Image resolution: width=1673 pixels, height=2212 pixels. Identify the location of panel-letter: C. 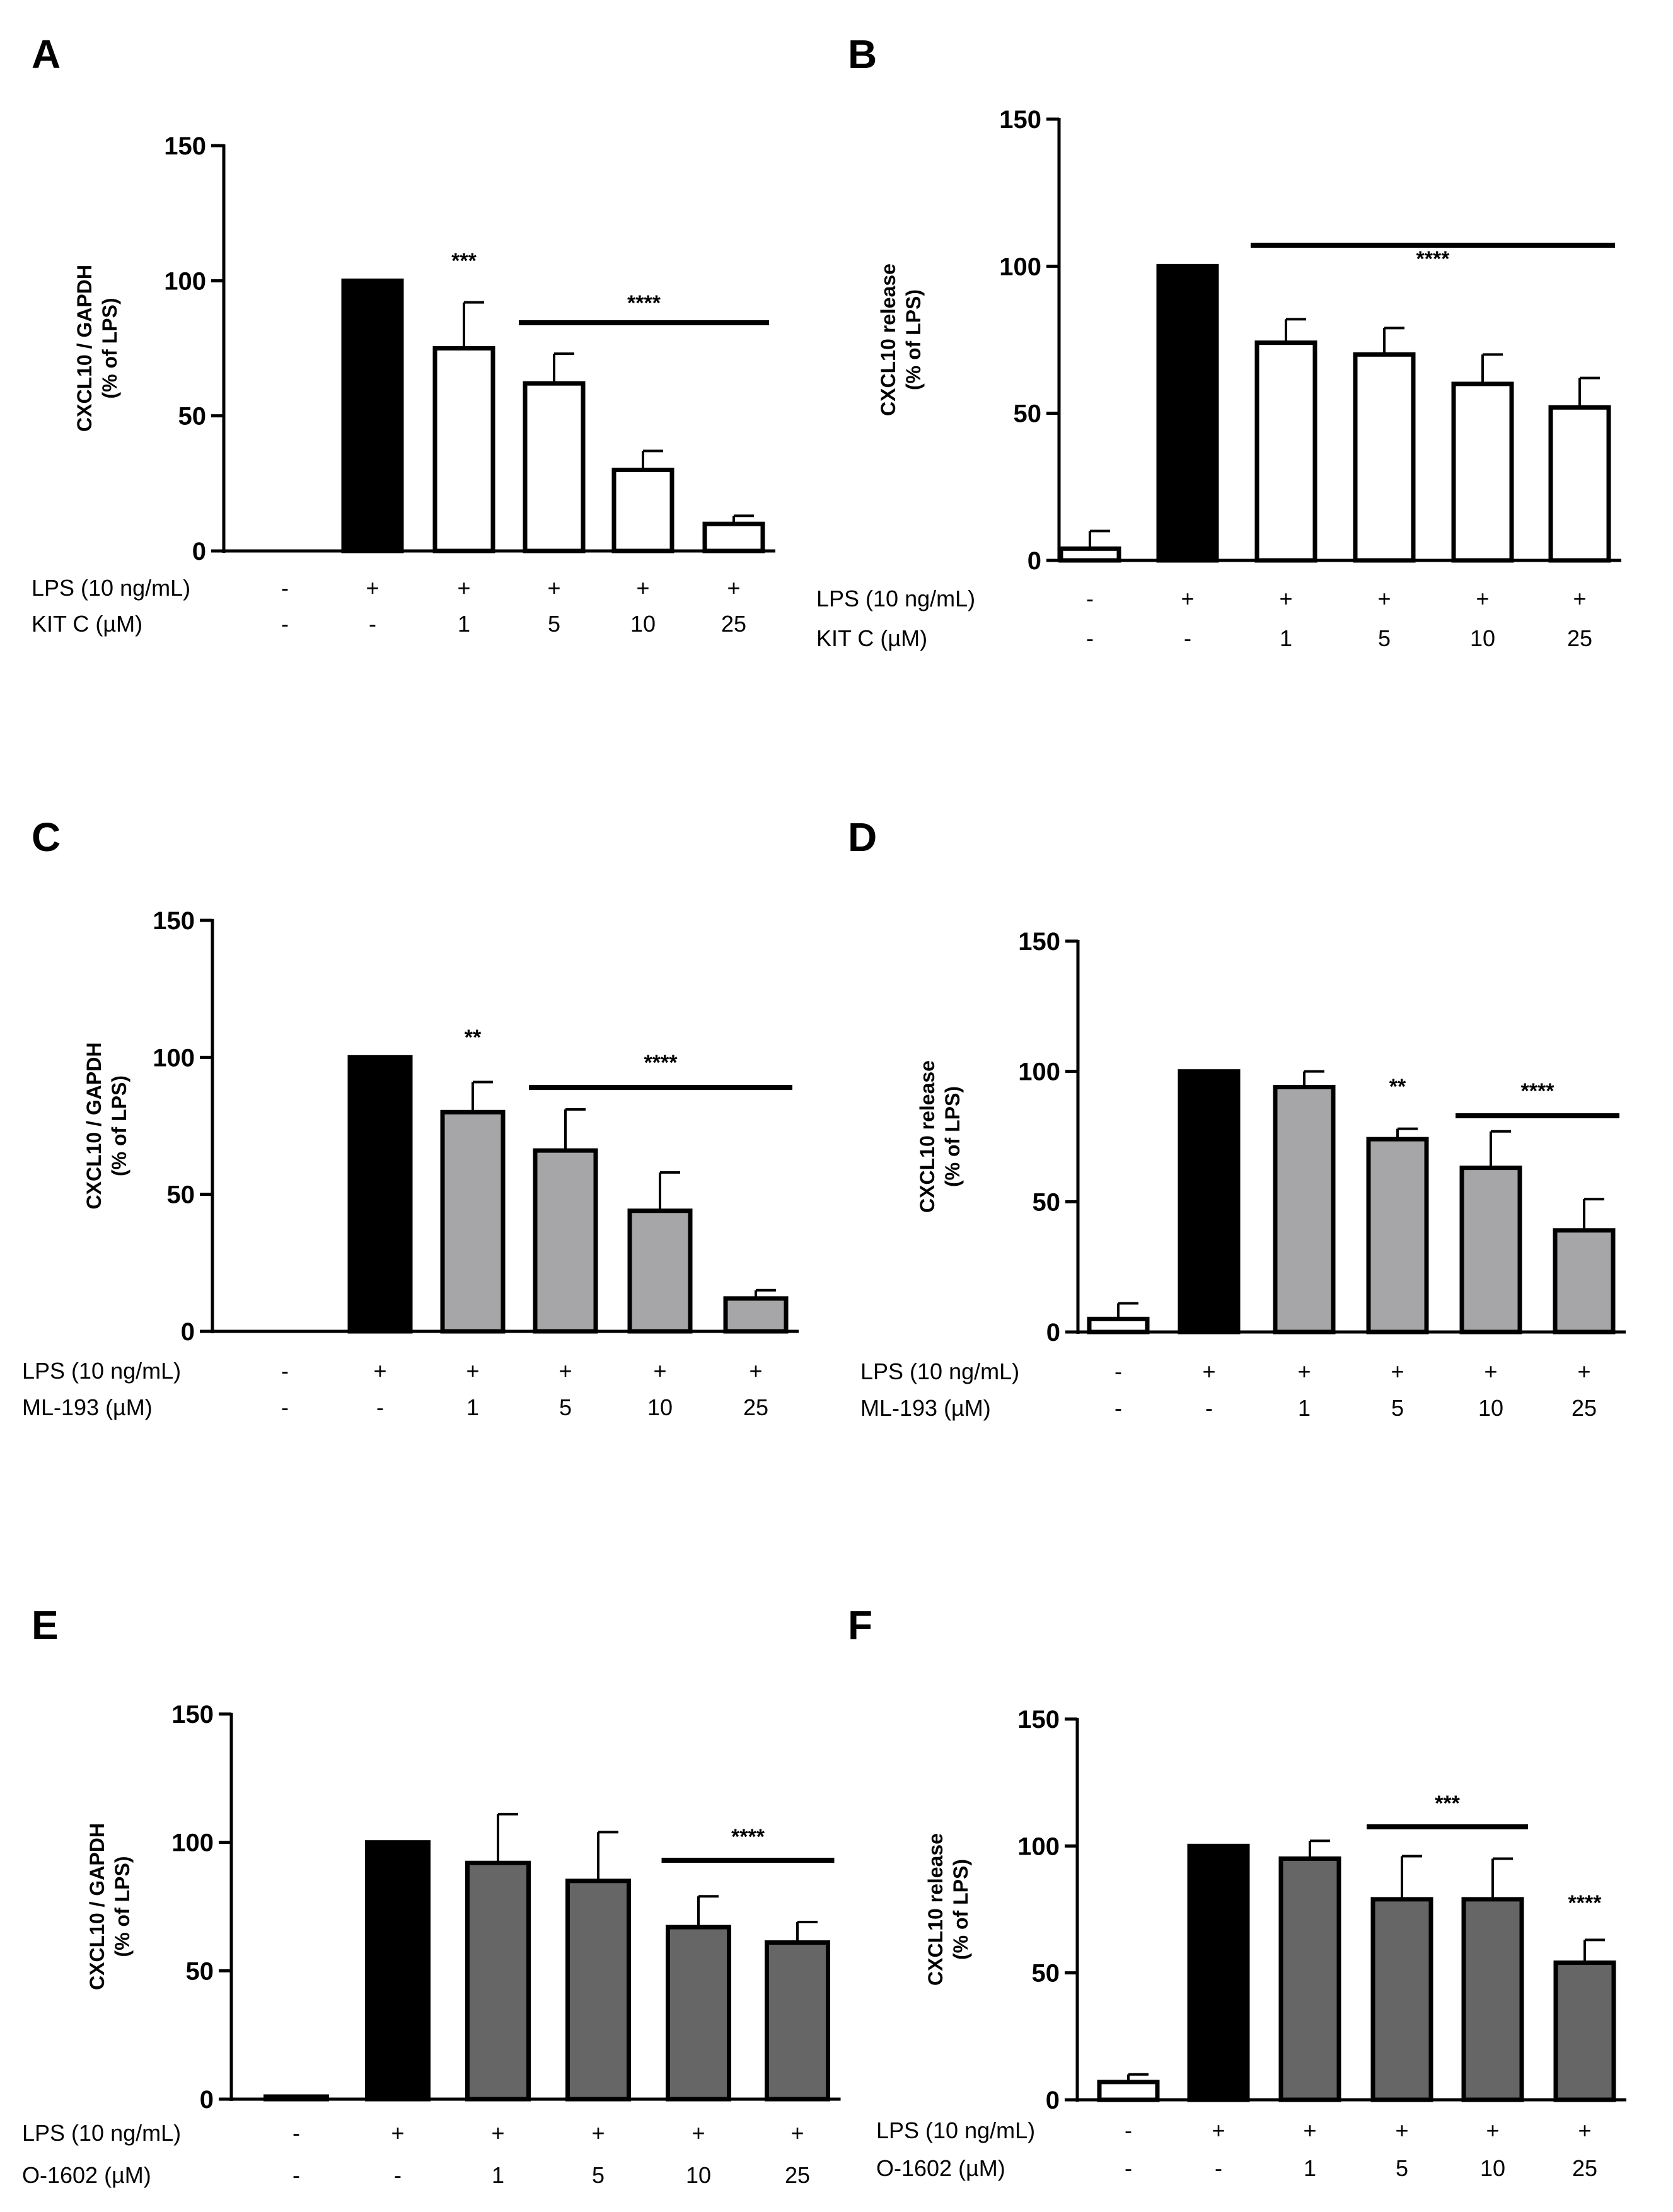
(47, 837).